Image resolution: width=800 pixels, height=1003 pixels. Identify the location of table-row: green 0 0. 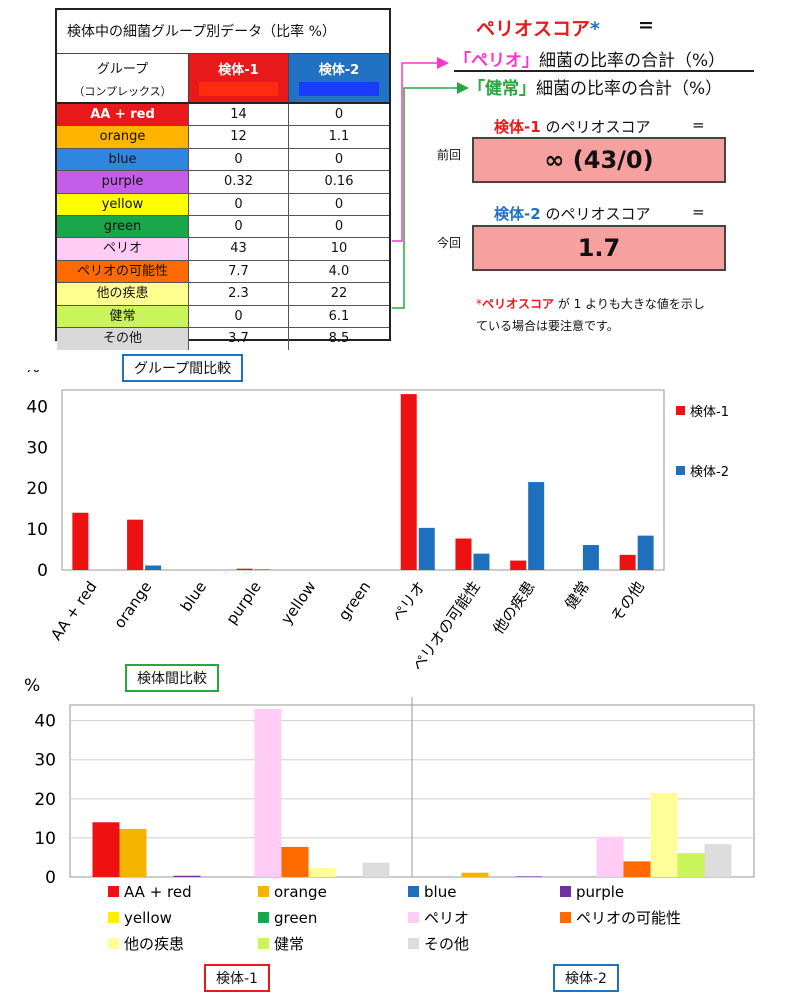
(223, 227).